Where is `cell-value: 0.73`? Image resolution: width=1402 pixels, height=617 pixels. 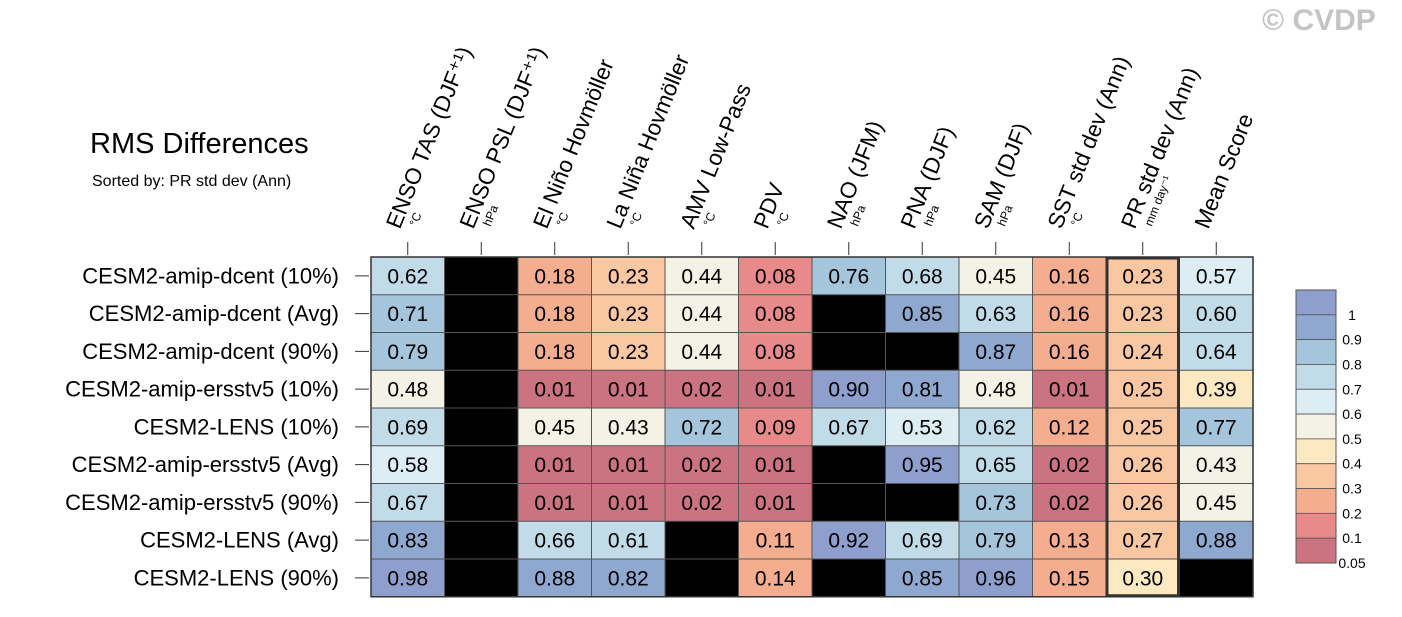 cell-value: 0.73 is located at coordinates (995, 503).